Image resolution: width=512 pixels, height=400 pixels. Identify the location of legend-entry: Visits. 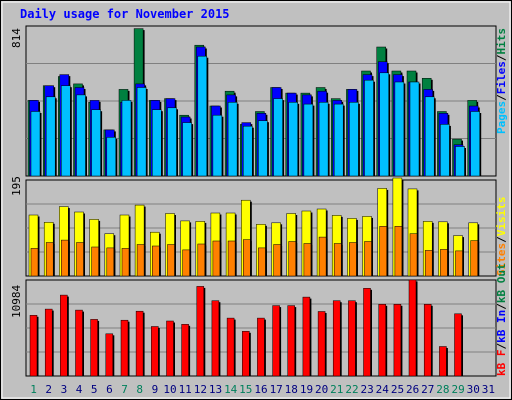
(501, 217).